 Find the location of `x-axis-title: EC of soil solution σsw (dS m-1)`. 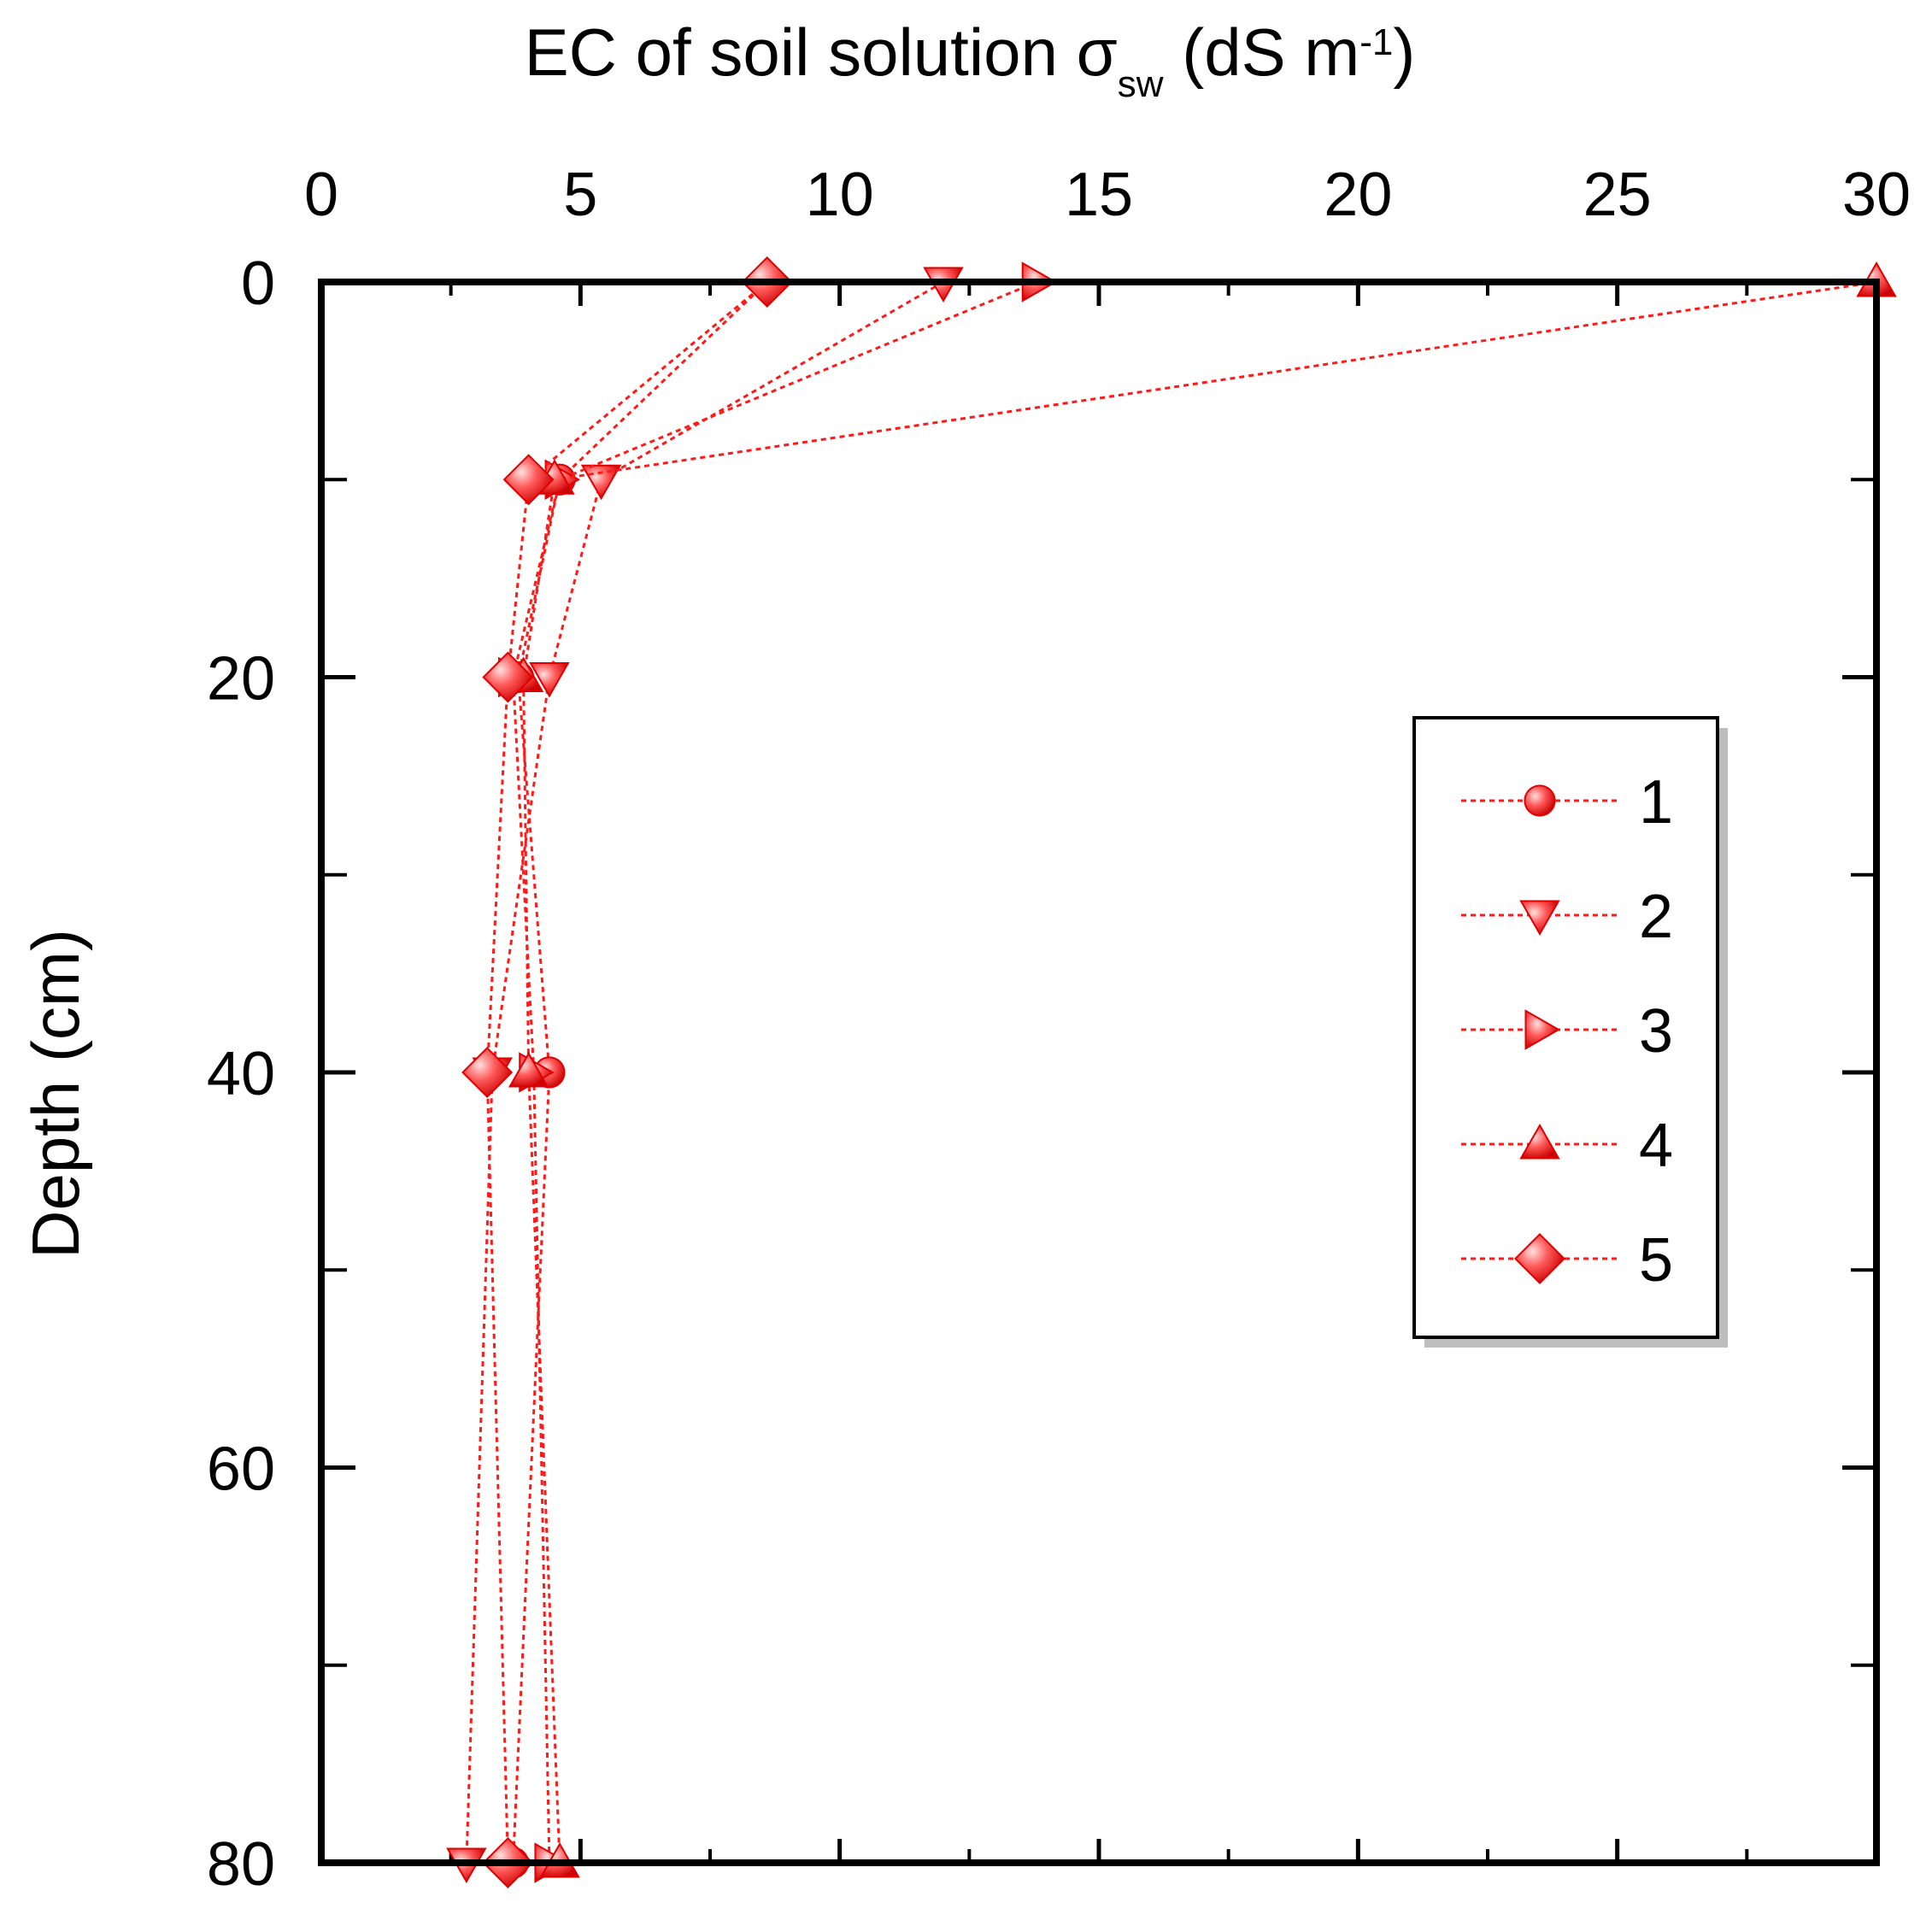

x-axis-title: EC of soil solution σsw (dS m-1) is located at coordinates (971, 60).